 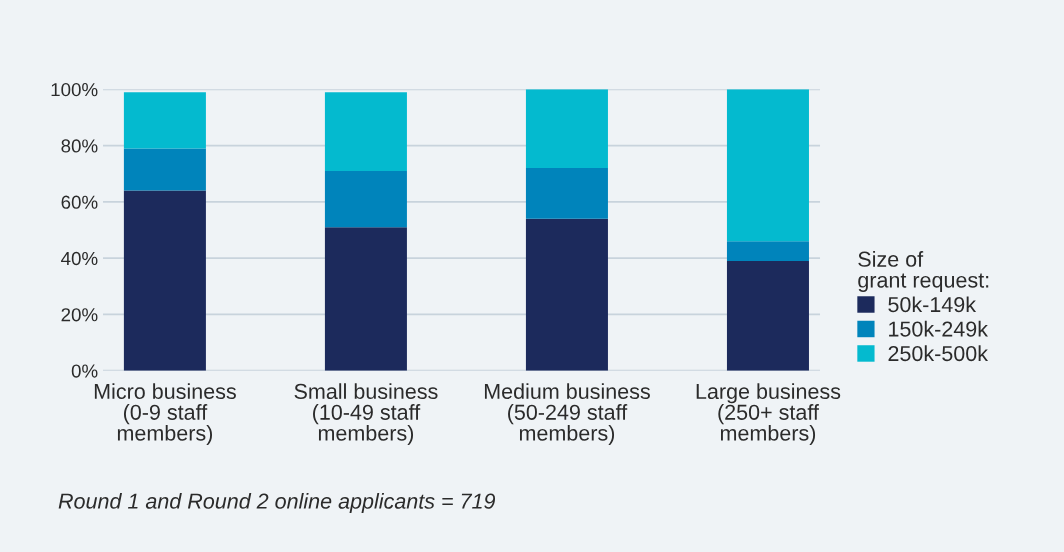 What do you see at coordinates (277, 503) in the screenshot?
I see `text: Round 1 and Round 2 online applicants = 719` at bounding box center [277, 503].